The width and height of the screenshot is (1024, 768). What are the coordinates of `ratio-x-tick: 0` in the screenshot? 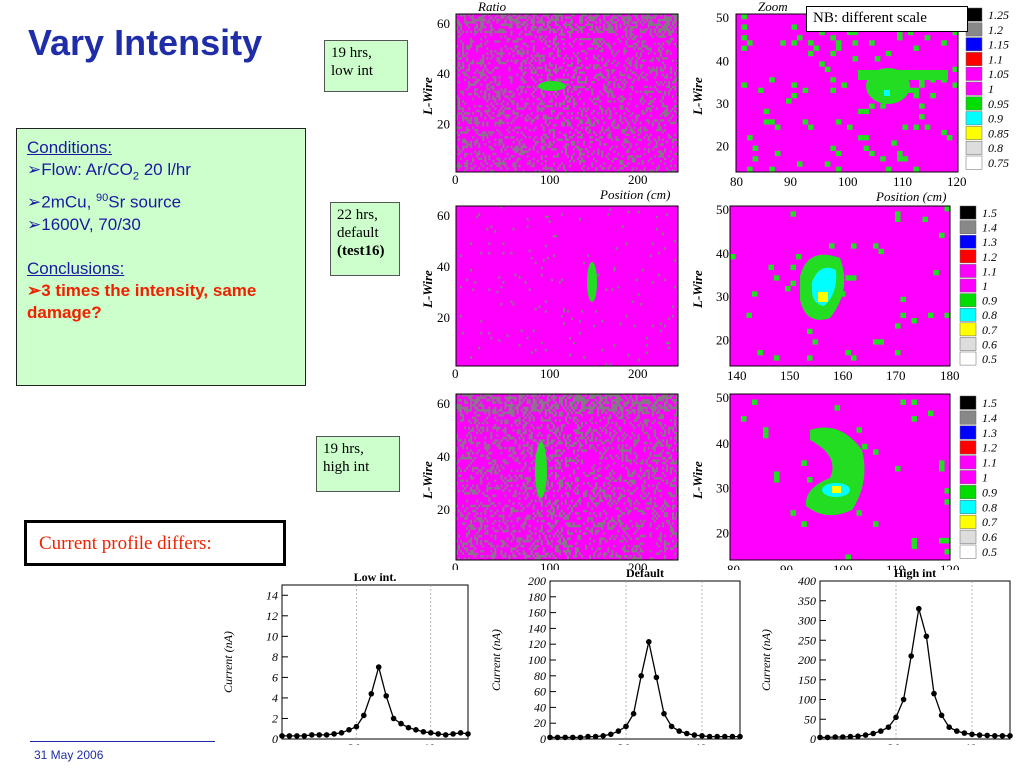 It's located at (455, 565).